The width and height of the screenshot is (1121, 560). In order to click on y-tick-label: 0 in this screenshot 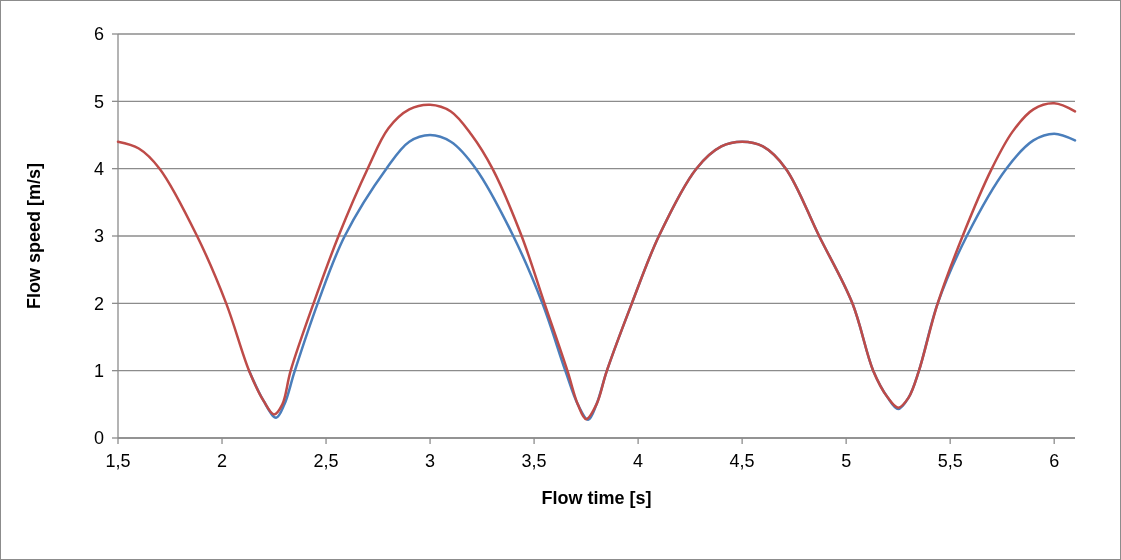, I will do `click(98, 438)`.